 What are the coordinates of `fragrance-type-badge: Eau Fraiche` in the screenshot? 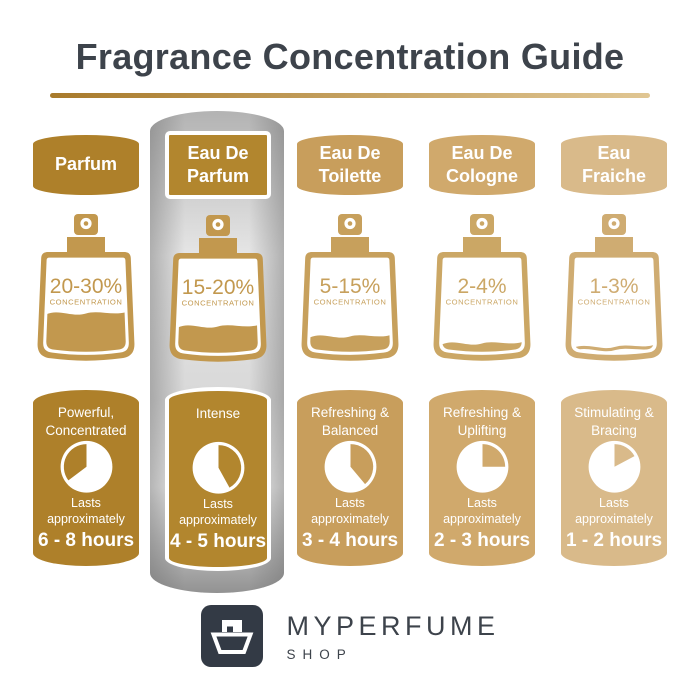 It's located at (614, 165).